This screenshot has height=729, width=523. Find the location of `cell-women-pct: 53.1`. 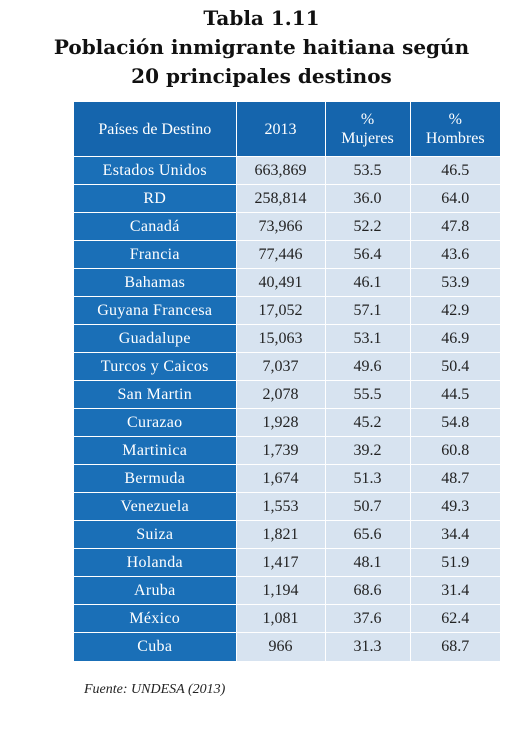

cell-women-pct: 53.1 is located at coordinates (368, 338).